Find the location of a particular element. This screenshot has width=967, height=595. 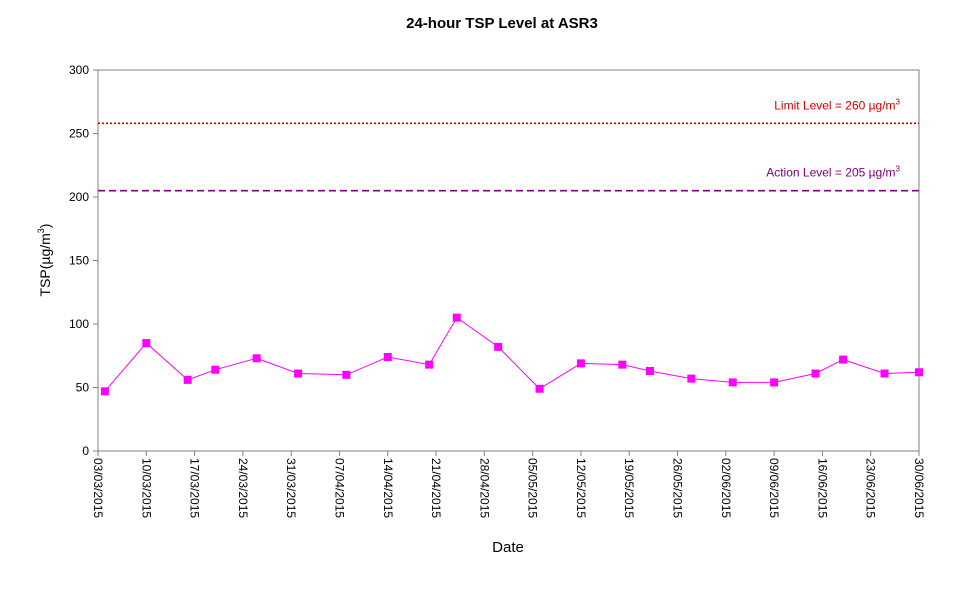

x-tick-label: 17/03/2015 is located at coordinates (195, 488).